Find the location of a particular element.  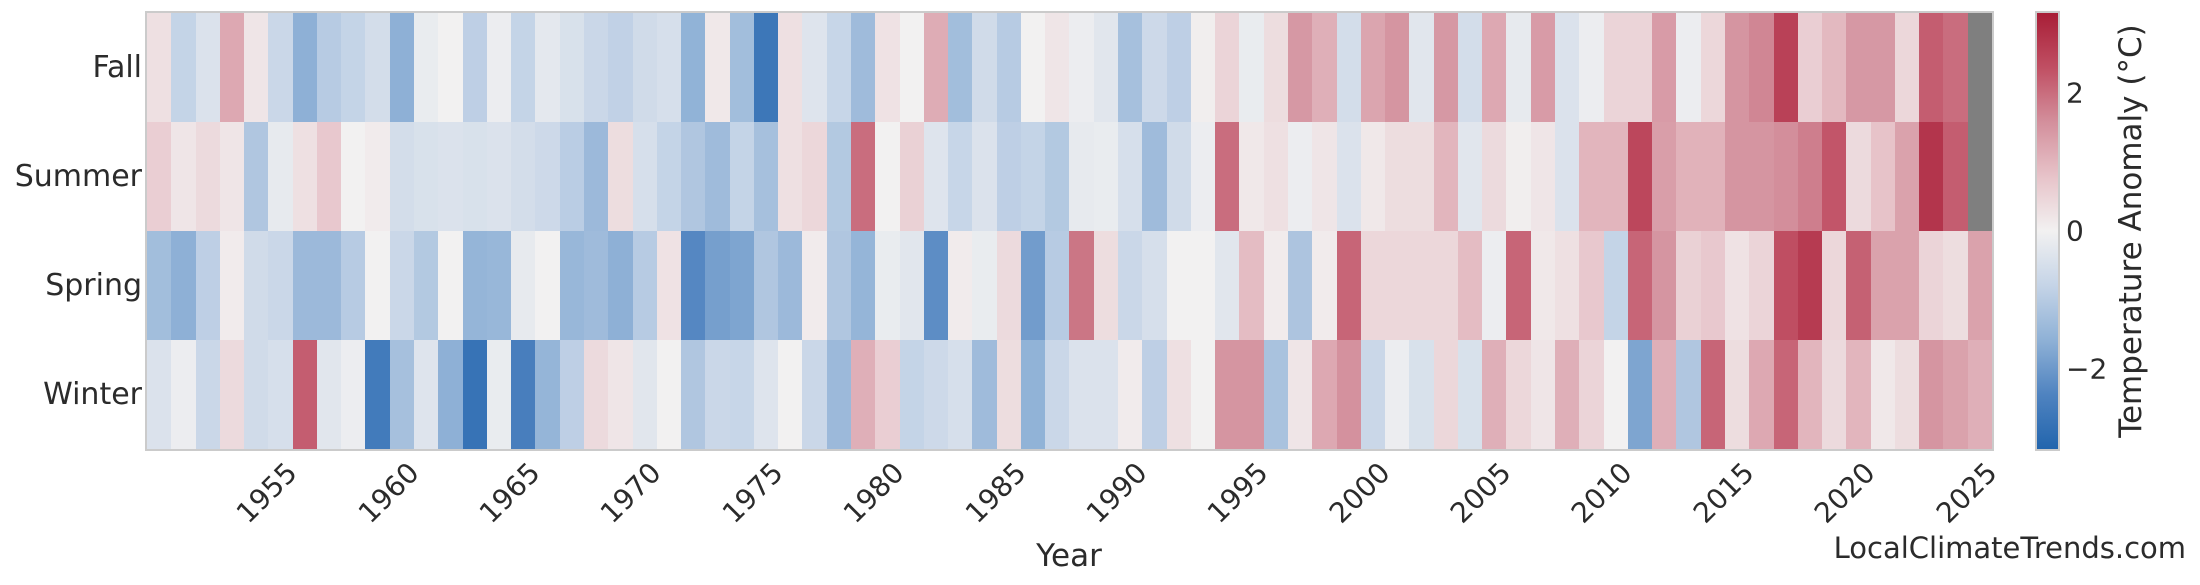

x-axis-title: Year is located at coordinates (1069, 556).